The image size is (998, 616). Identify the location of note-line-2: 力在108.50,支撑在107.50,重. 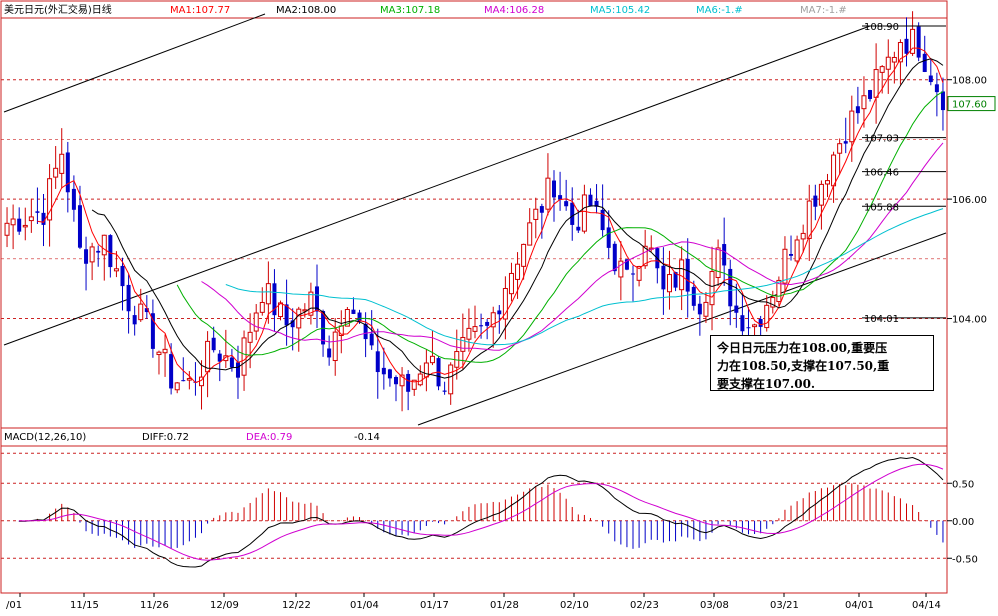
(803, 366).